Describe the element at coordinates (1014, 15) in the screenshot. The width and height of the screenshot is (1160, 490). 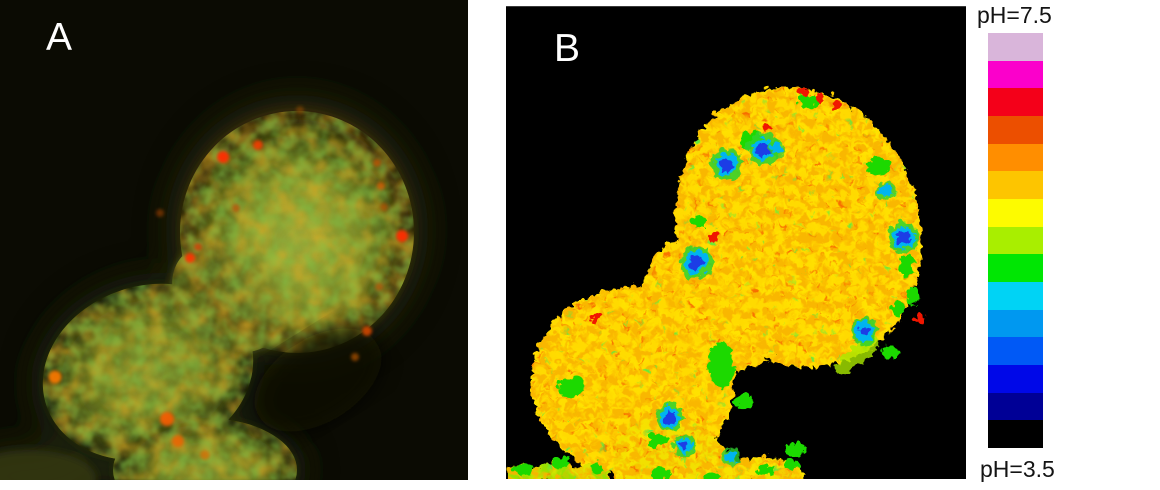
I see `colorbar-max-label: pH=7.5` at that location.